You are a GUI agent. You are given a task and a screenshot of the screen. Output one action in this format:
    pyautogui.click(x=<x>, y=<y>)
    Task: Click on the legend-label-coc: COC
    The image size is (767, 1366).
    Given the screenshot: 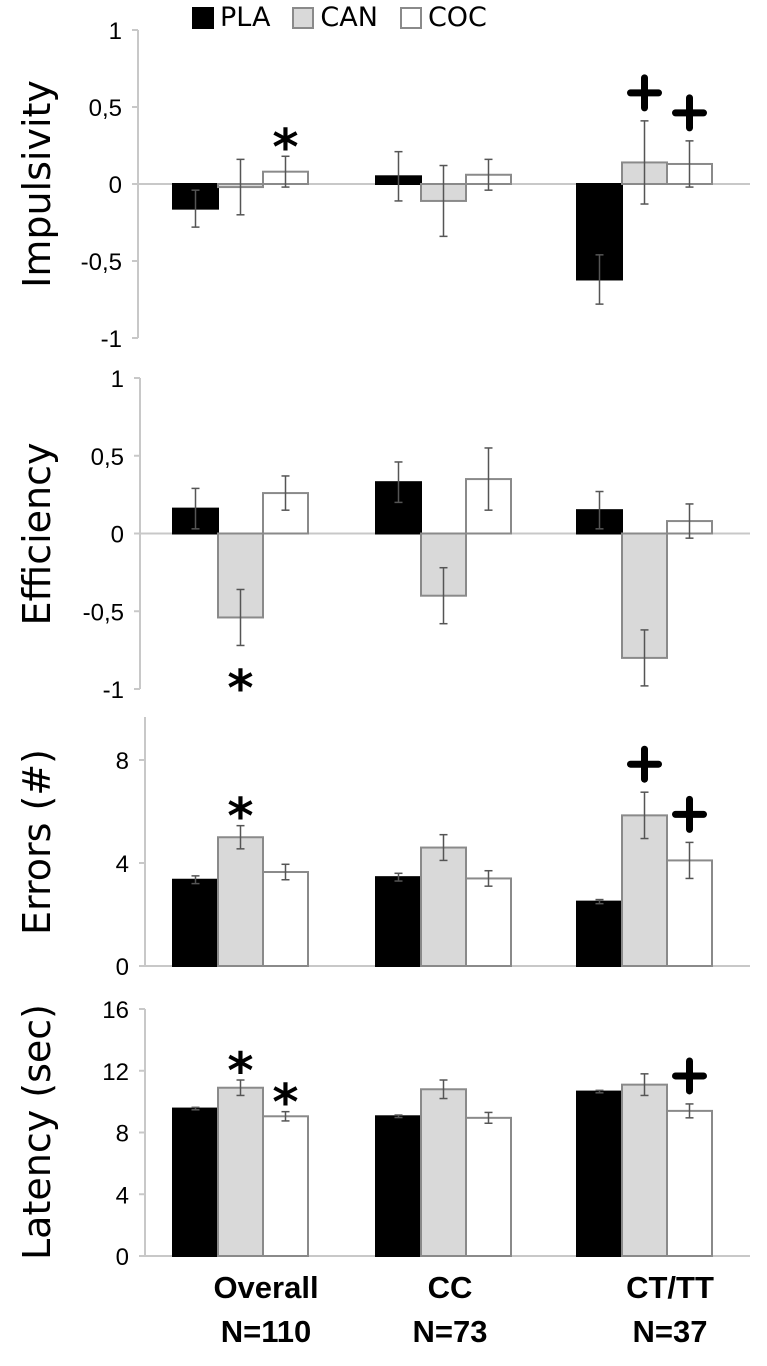 What is the action you would take?
    pyautogui.click(x=457, y=17)
    